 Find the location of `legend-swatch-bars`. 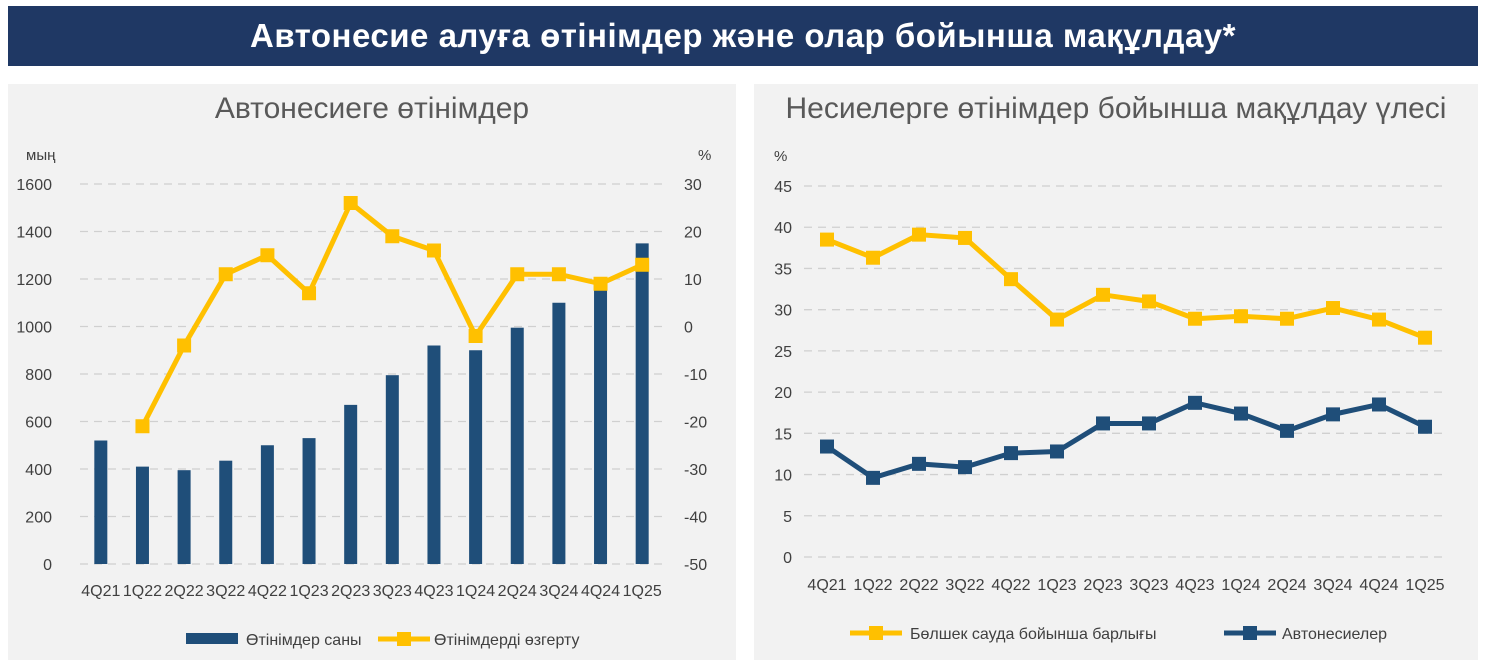

legend-swatch-bars is located at coordinates (212, 638).